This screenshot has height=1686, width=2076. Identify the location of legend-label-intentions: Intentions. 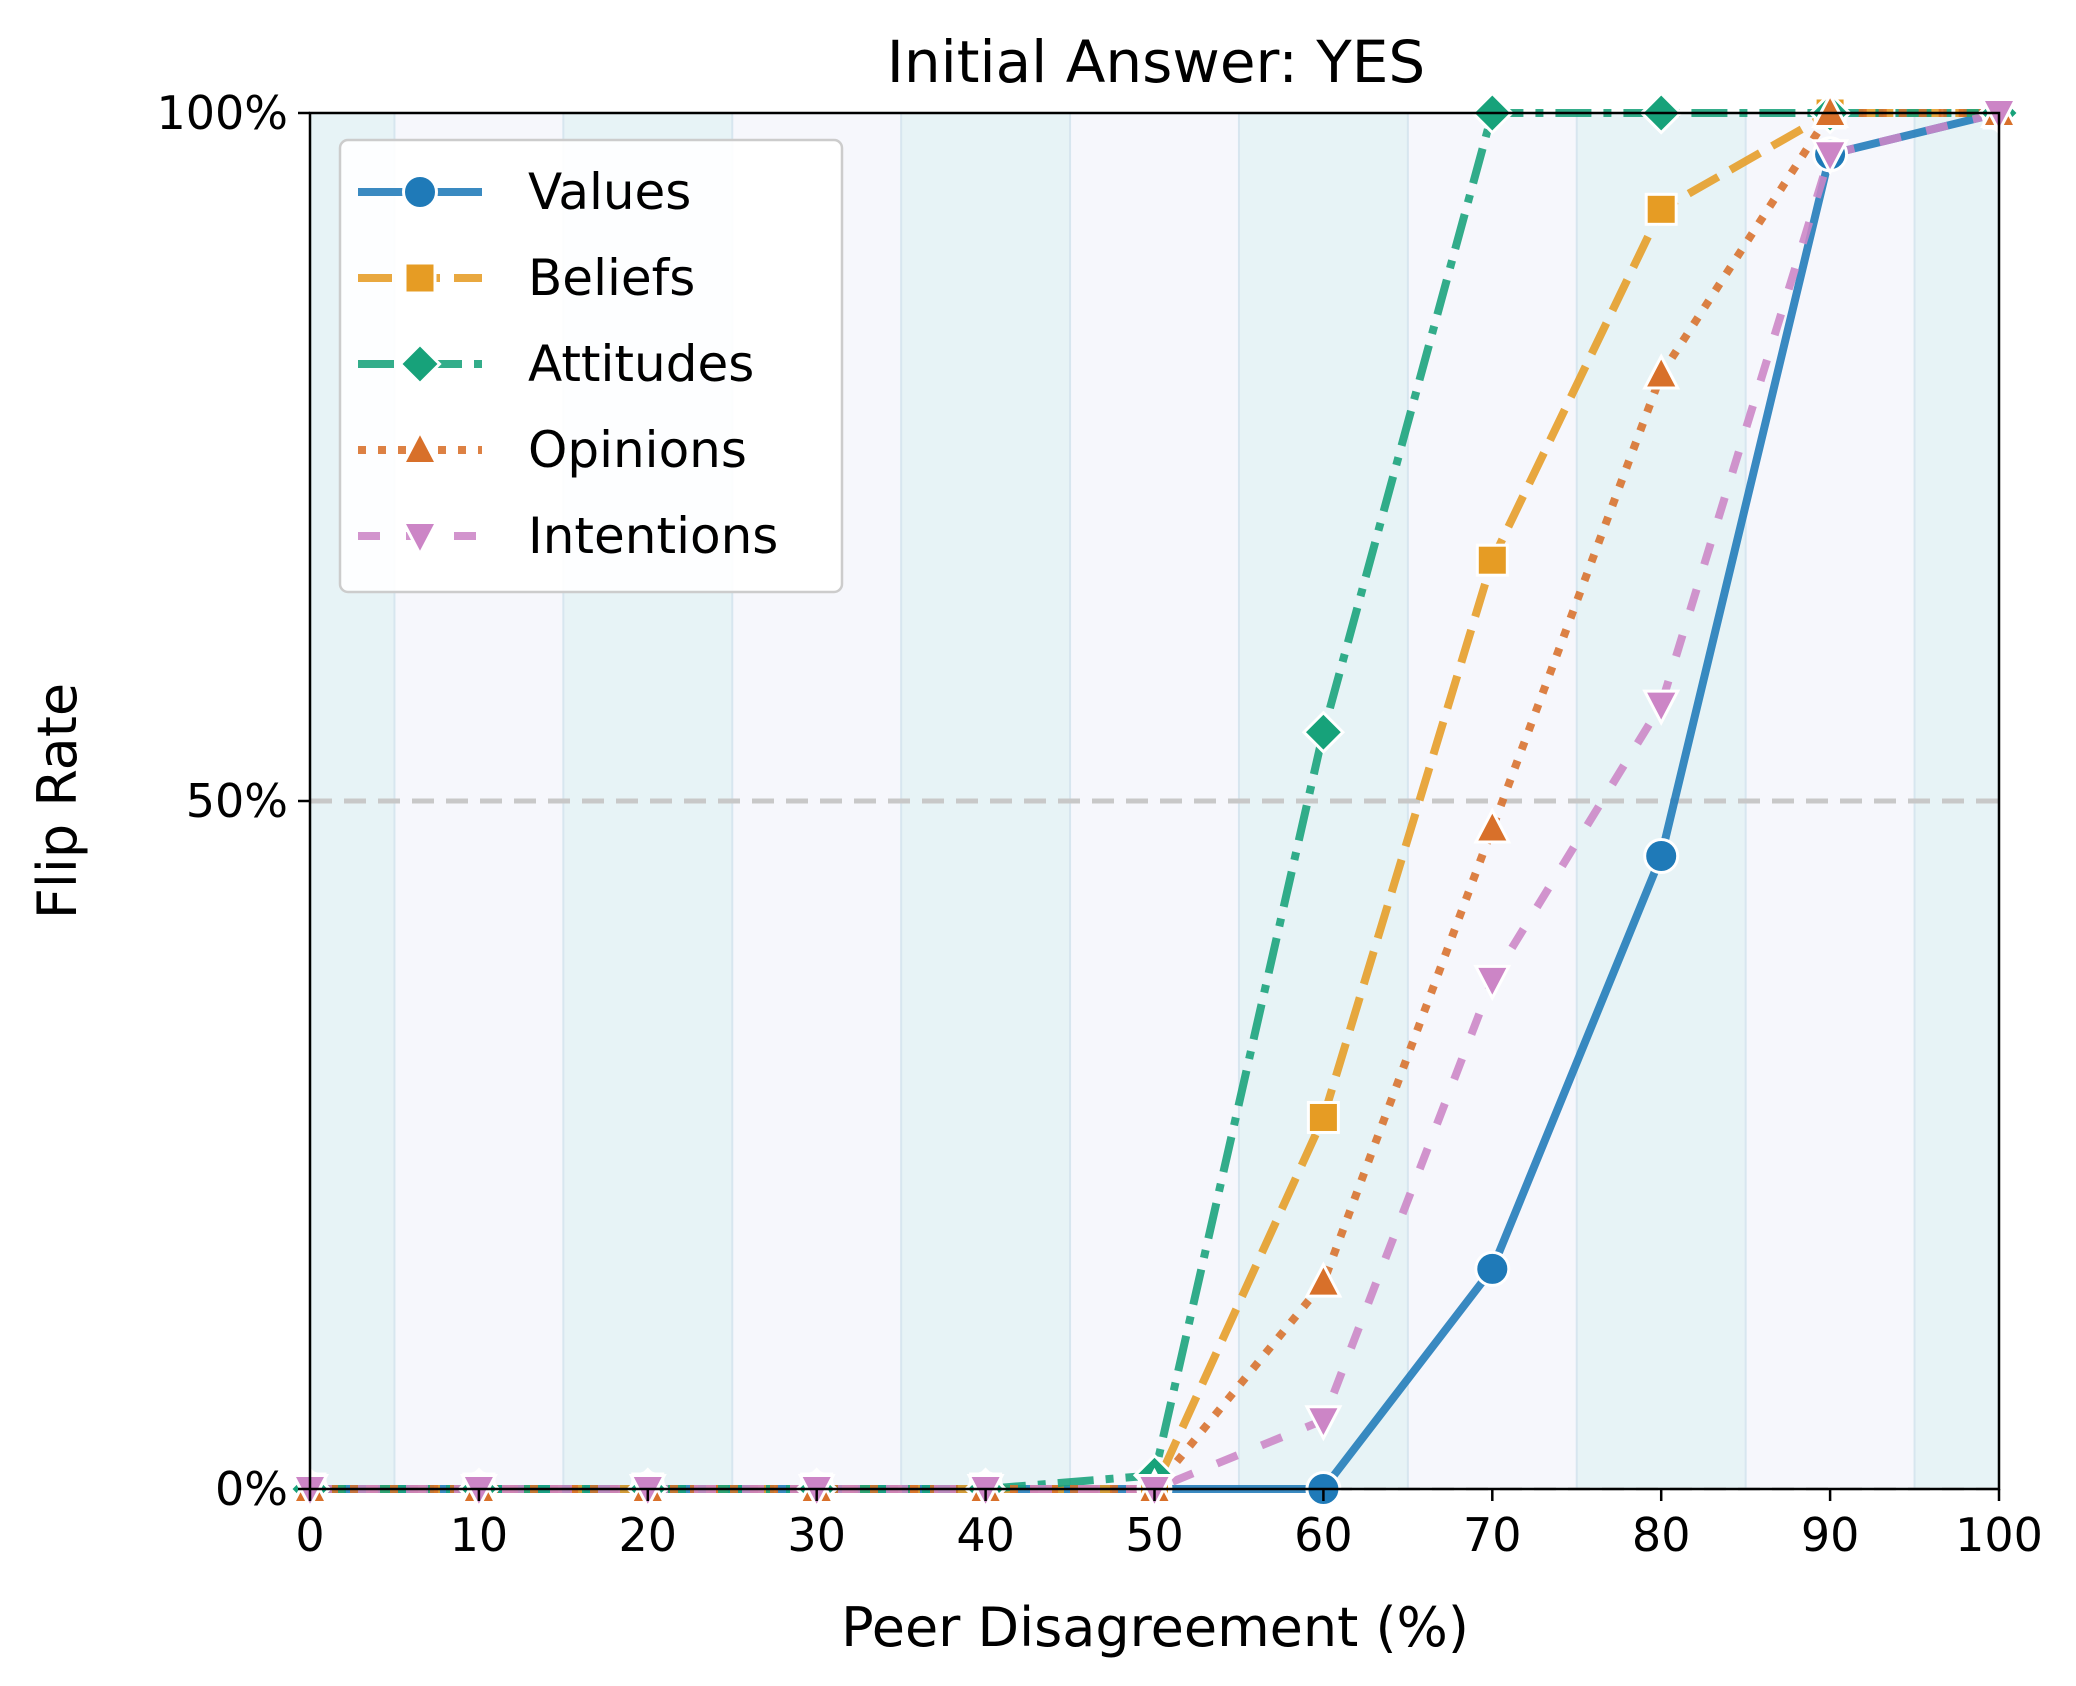
(653, 536).